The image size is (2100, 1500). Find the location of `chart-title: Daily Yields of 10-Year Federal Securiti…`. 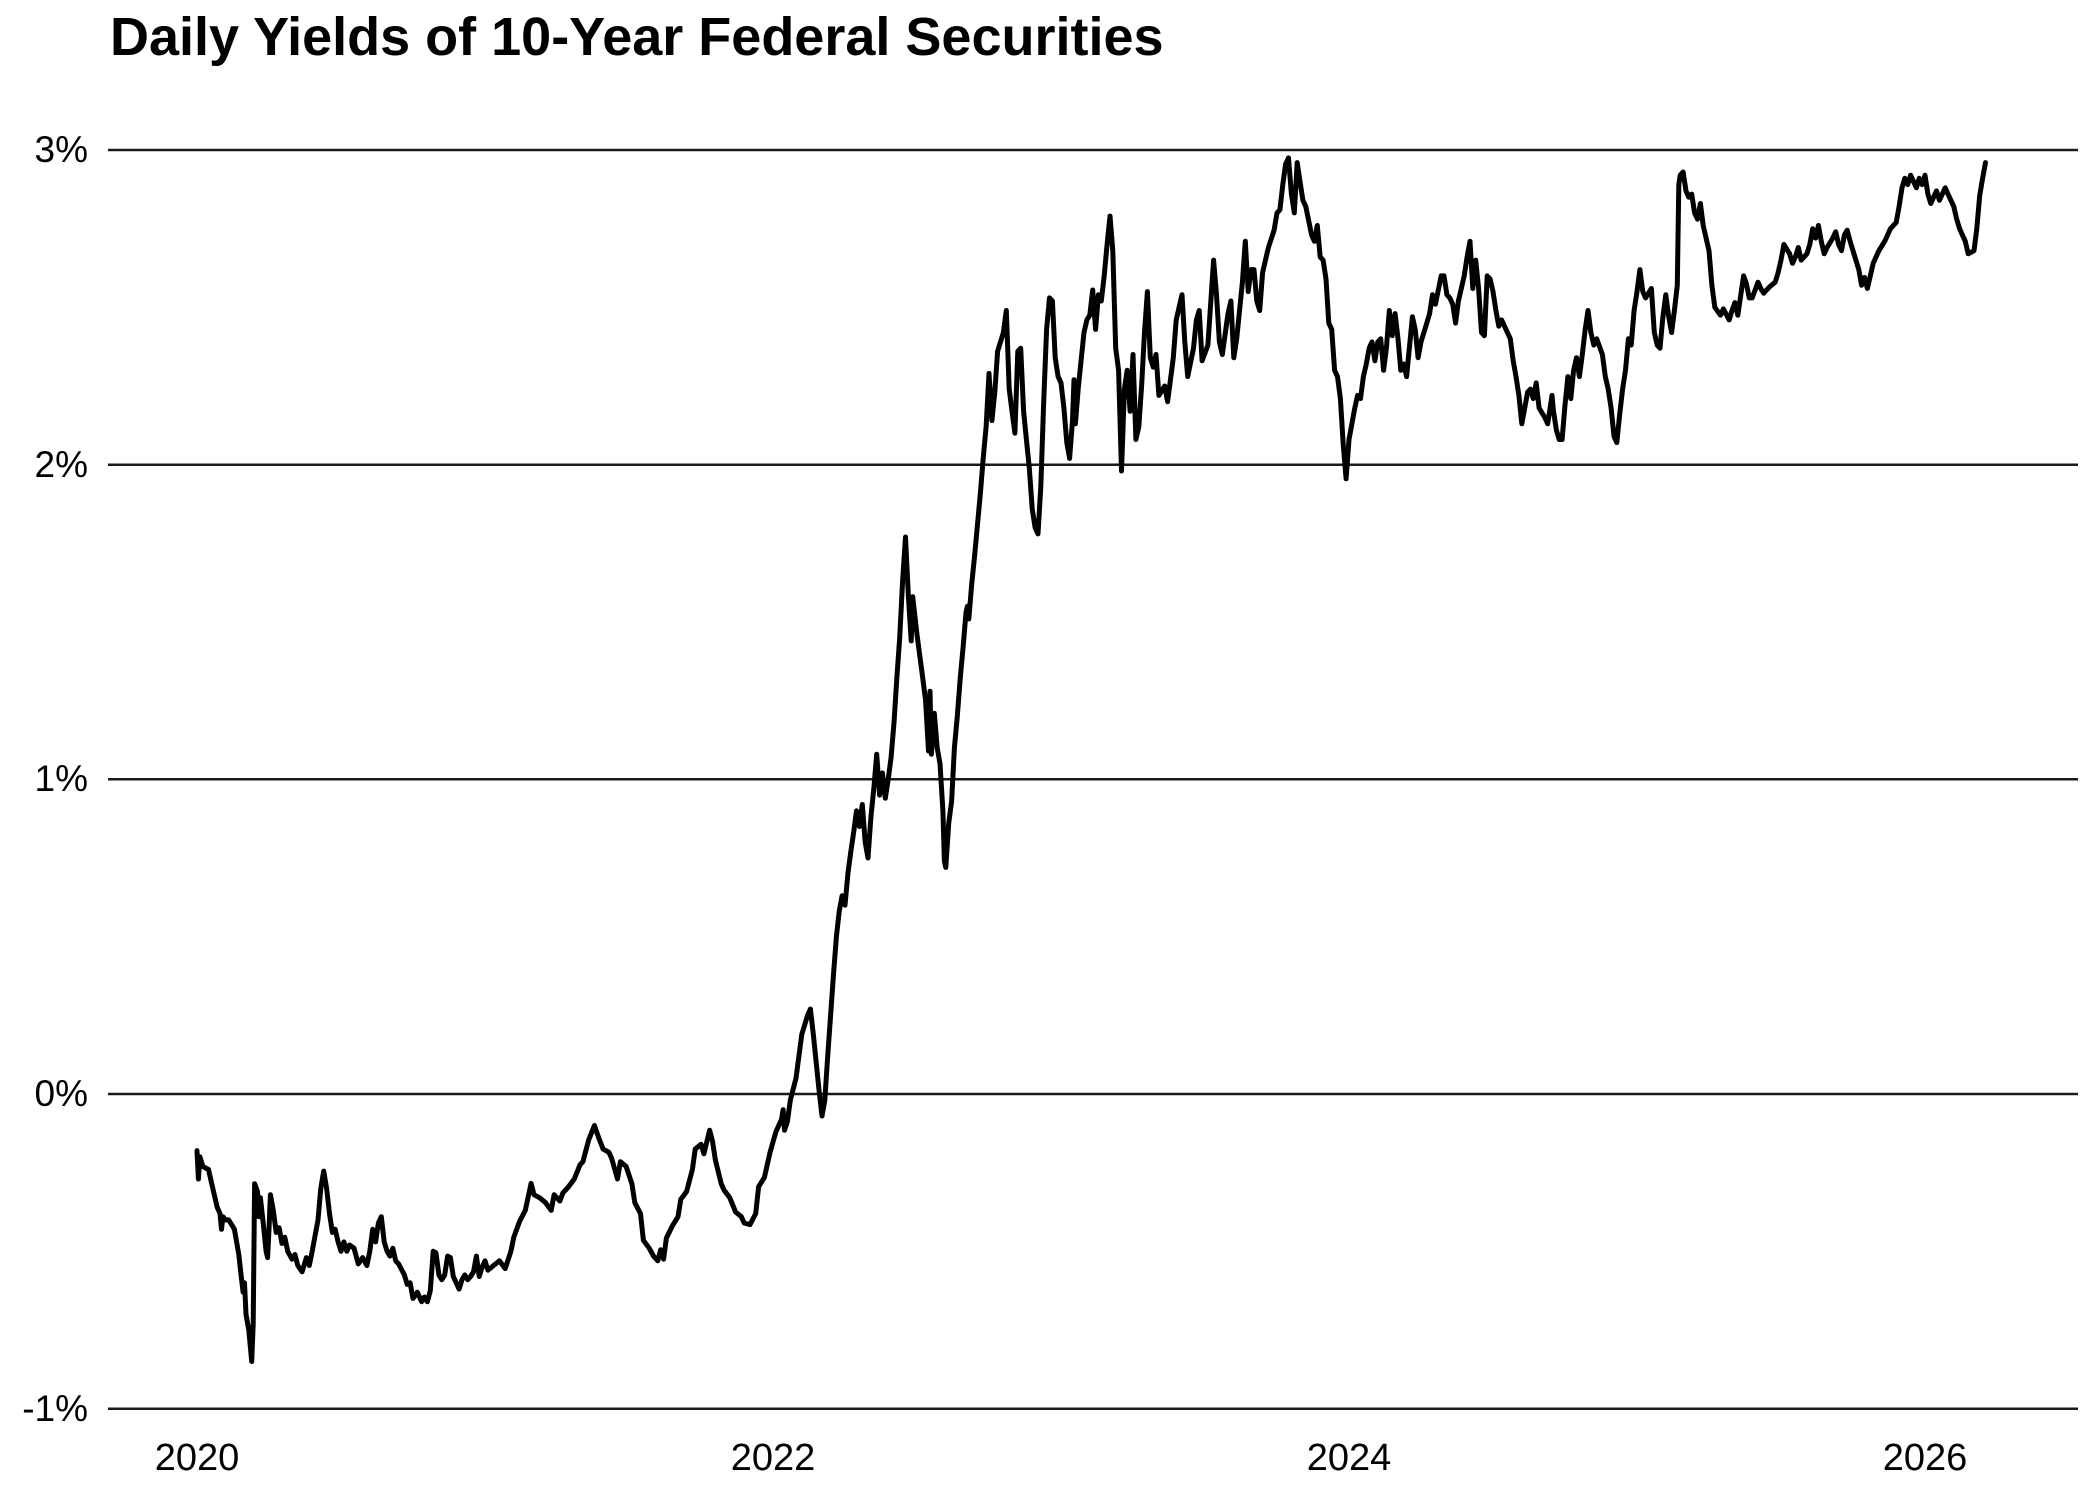

chart-title: Daily Yields of 10-Year Federal Securiti… is located at coordinates (637, 37).